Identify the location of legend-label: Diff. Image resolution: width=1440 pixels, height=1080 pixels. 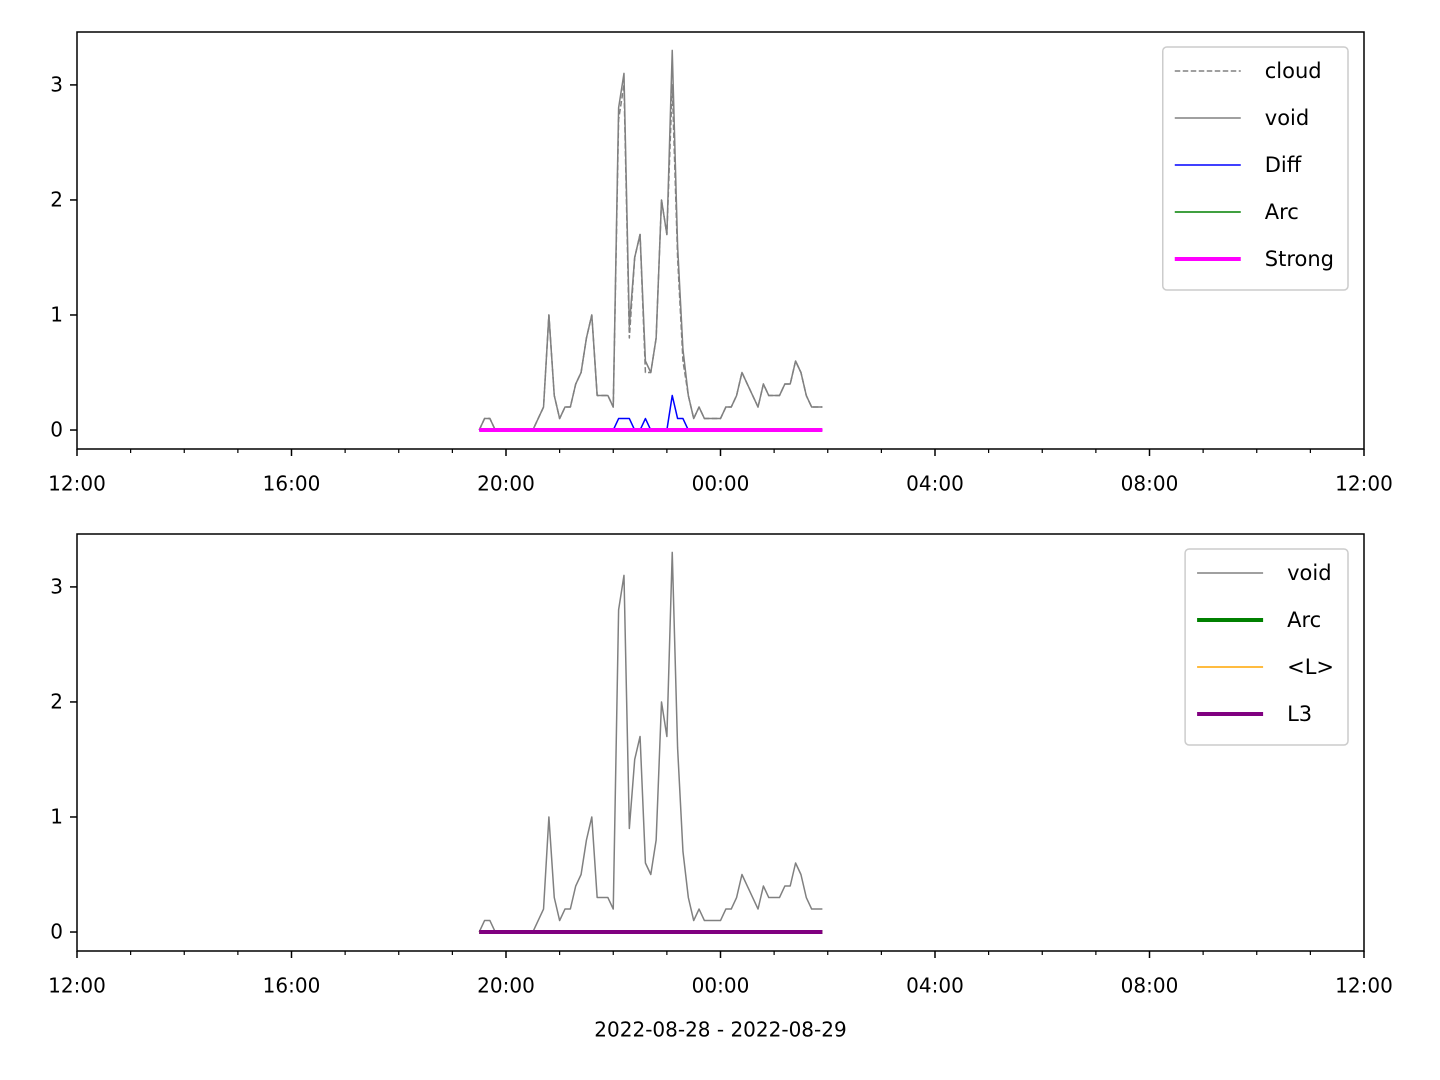
(1283, 165).